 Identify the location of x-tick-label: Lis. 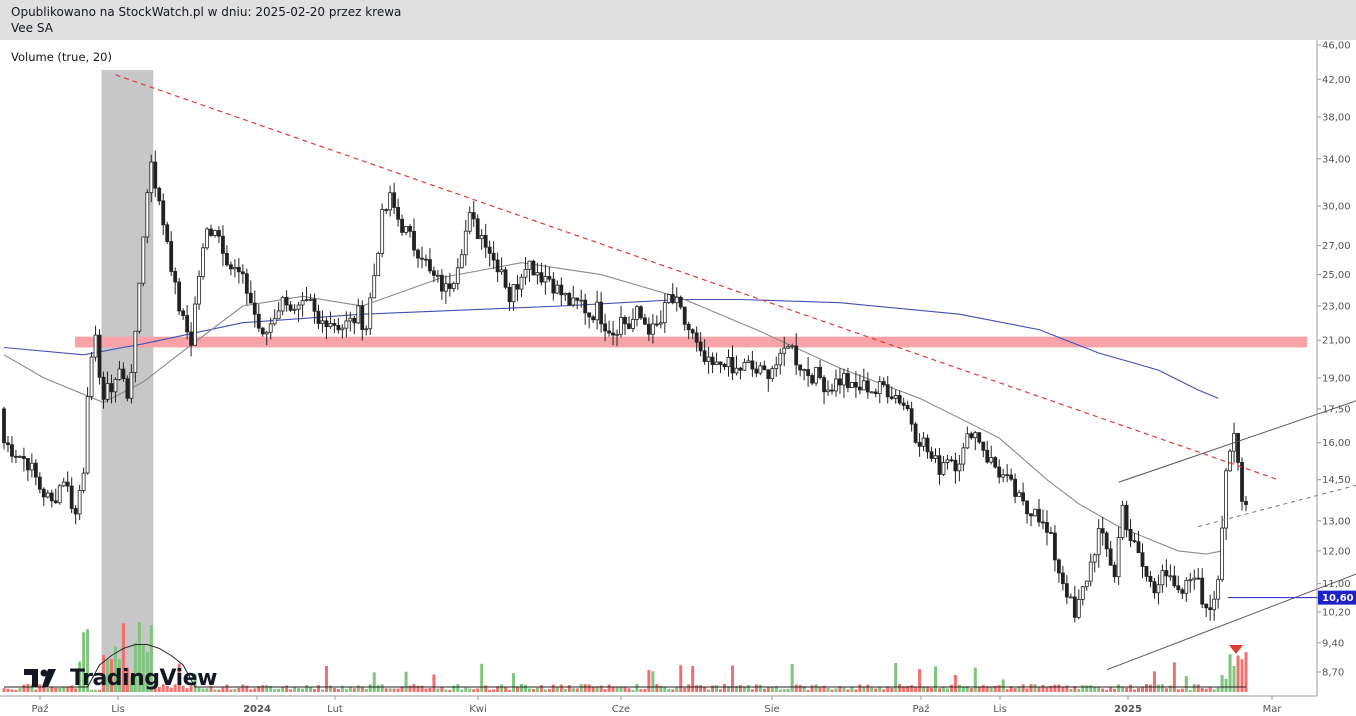
(118, 709).